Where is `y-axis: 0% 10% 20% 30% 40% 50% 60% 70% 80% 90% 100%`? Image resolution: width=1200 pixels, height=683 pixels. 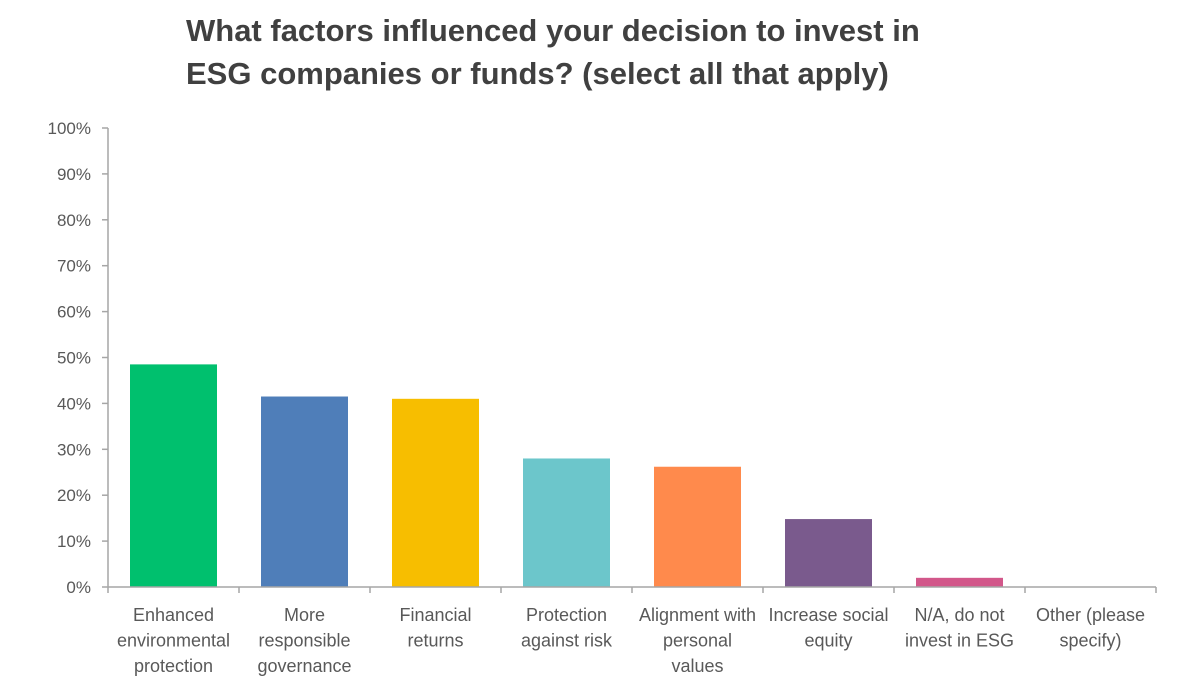 y-axis: 0% 10% 20% 30% 40% 50% 60% 70% 80% 90% 100% is located at coordinates (78, 358).